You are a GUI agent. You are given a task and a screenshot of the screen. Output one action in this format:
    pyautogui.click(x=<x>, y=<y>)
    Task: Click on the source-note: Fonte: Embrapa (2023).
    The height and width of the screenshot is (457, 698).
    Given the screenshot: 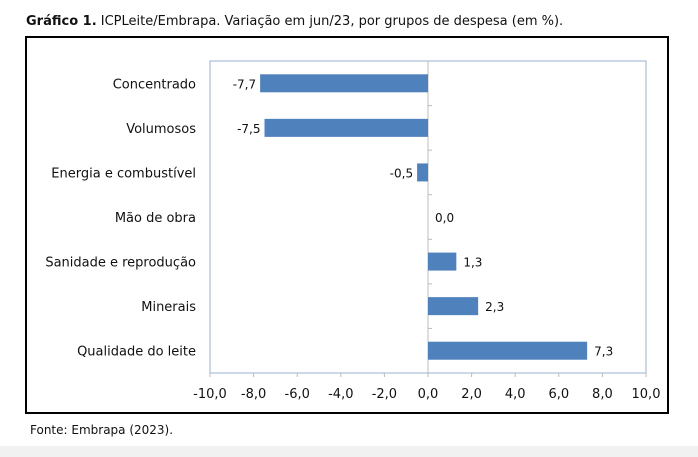 What is the action you would take?
    pyautogui.click(x=102, y=430)
    